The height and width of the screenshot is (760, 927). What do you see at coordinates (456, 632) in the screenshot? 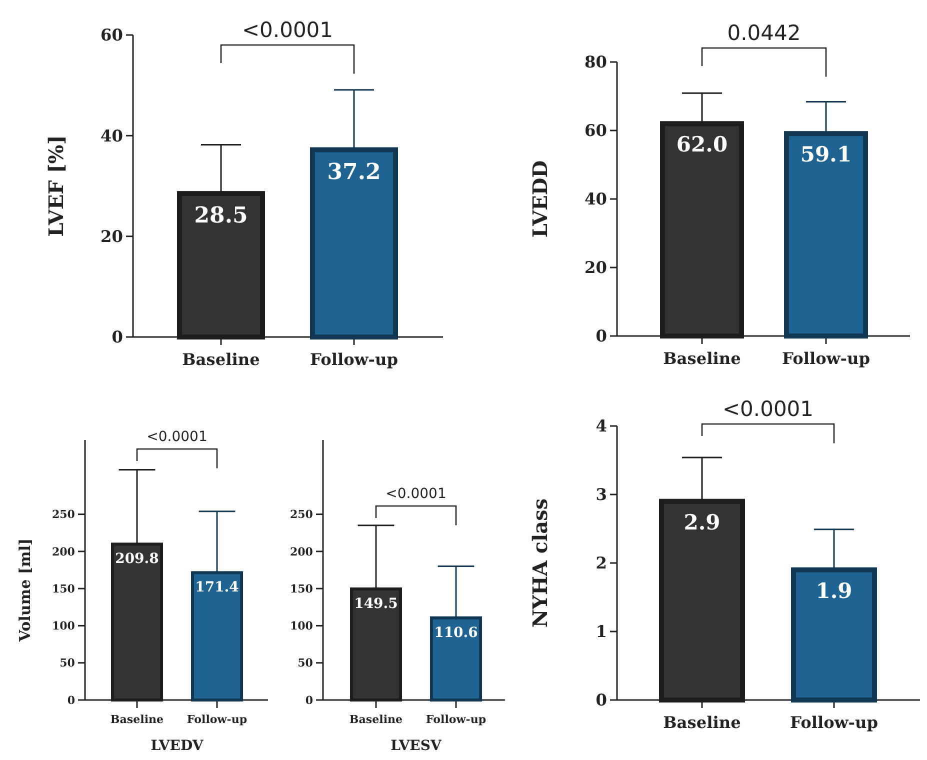
I see `data-label: 110.6` at bounding box center [456, 632].